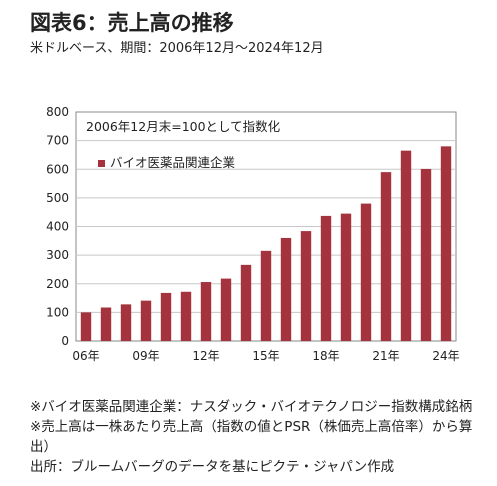  Describe the element at coordinates (145, 356) in the screenshot. I see `x-tick-label: 09年` at that location.